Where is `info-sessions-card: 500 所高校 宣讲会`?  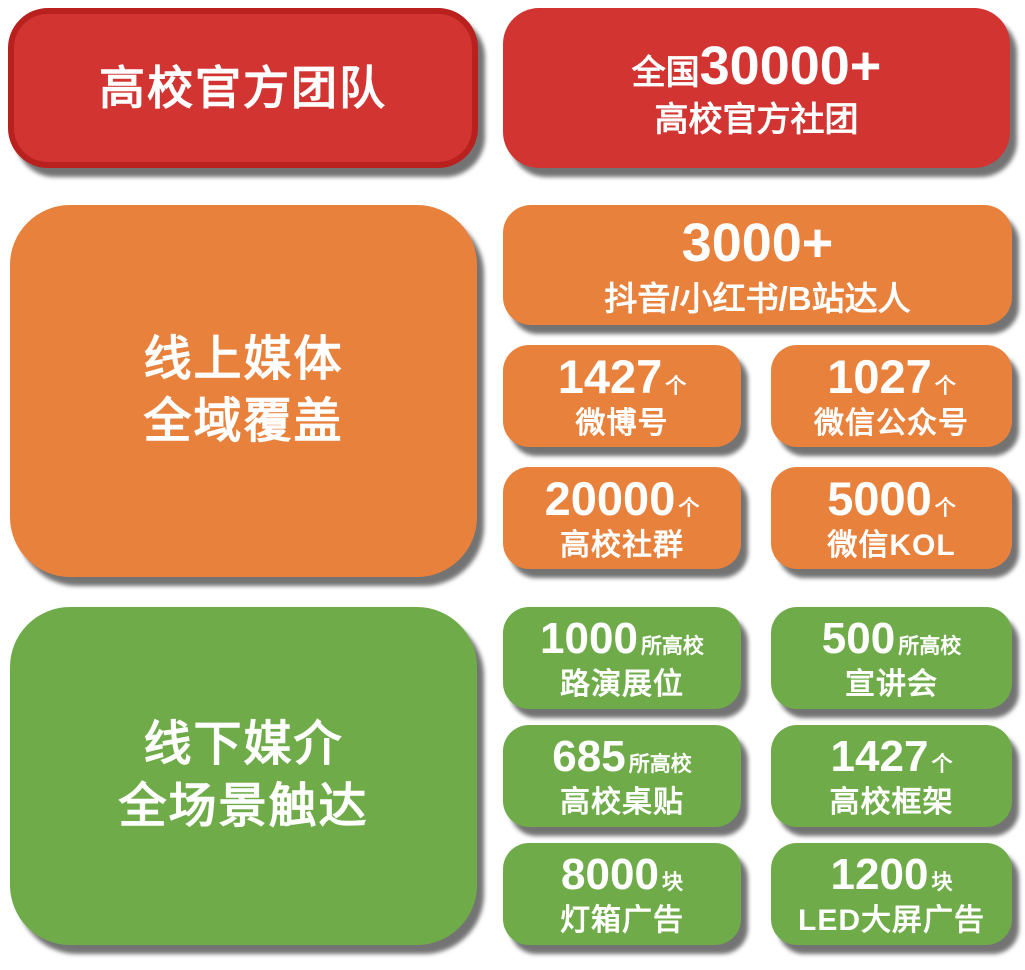
info-sessions-card: 500 所高校 宣讲会 is located at coordinates (891, 658).